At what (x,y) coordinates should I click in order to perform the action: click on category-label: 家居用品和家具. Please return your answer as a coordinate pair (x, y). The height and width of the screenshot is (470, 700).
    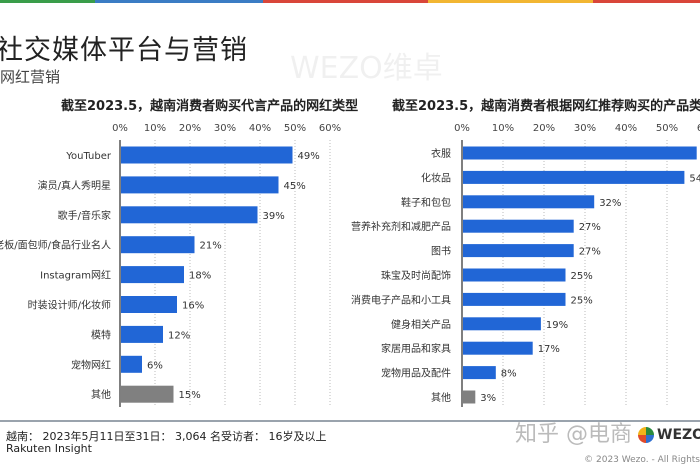
    Looking at the image, I should click on (416, 348).